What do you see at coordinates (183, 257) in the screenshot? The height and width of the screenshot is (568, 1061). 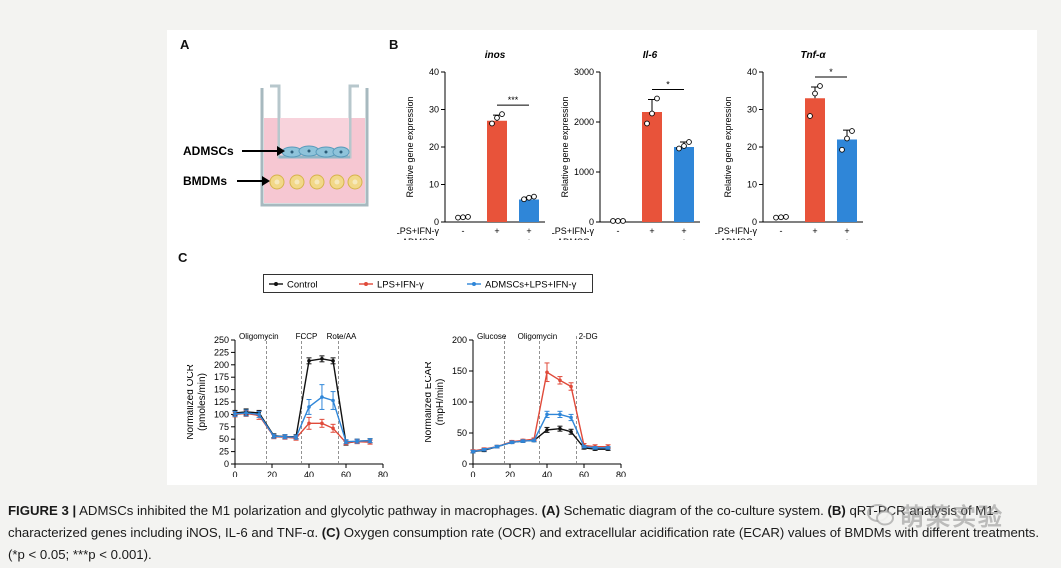 I see `panel-c-label: C` at bounding box center [183, 257].